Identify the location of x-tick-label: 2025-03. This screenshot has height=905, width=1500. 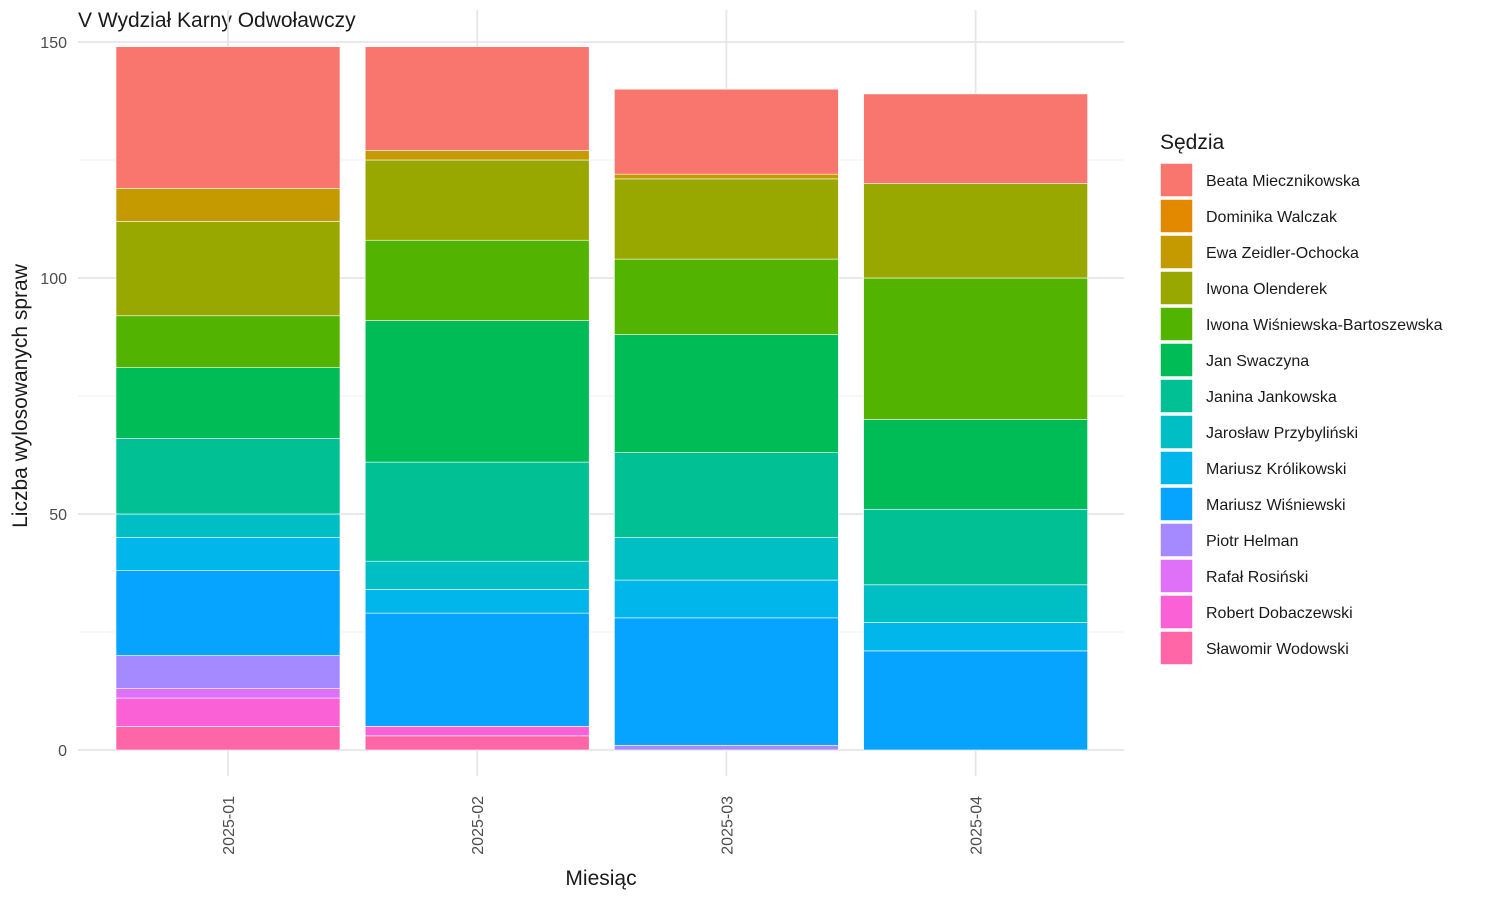
(727, 825).